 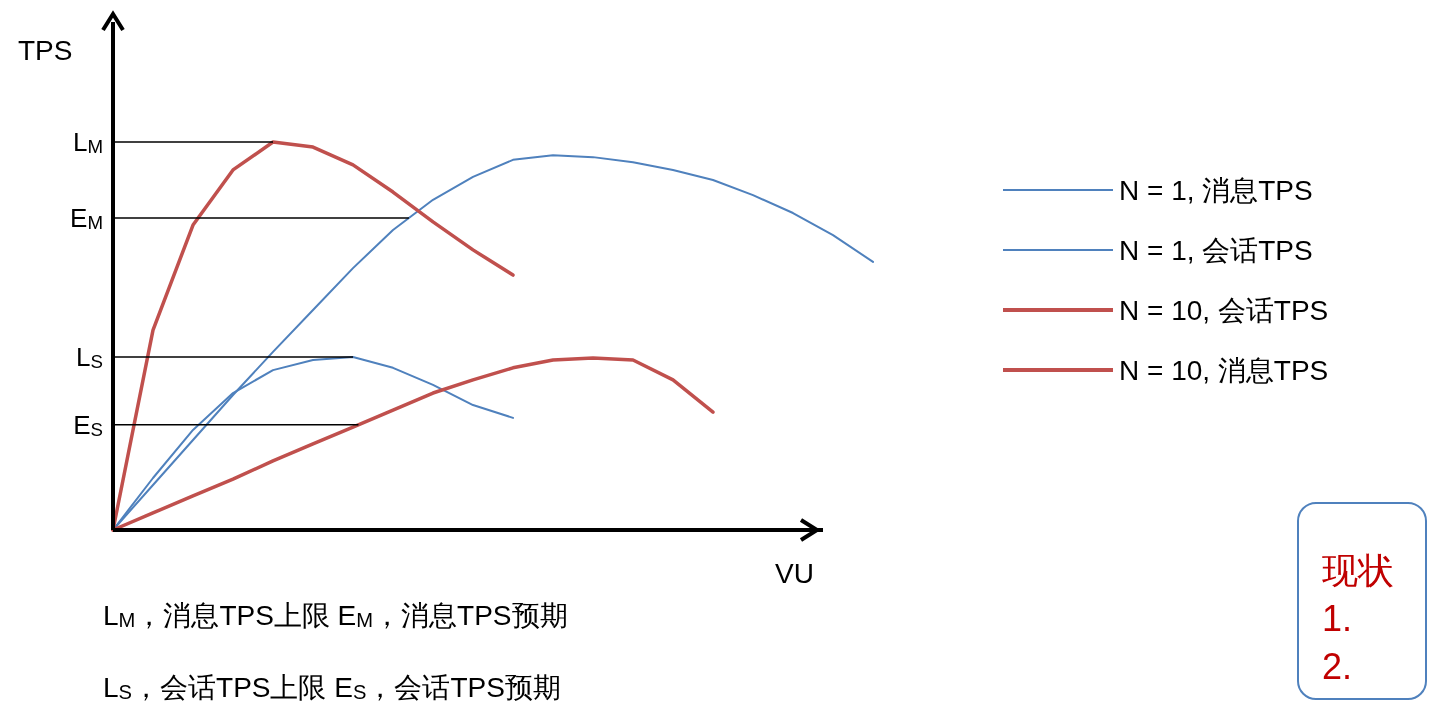 What do you see at coordinates (1358, 618) in the screenshot?
I see `text: 现状 1. 2.` at bounding box center [1358, 618].